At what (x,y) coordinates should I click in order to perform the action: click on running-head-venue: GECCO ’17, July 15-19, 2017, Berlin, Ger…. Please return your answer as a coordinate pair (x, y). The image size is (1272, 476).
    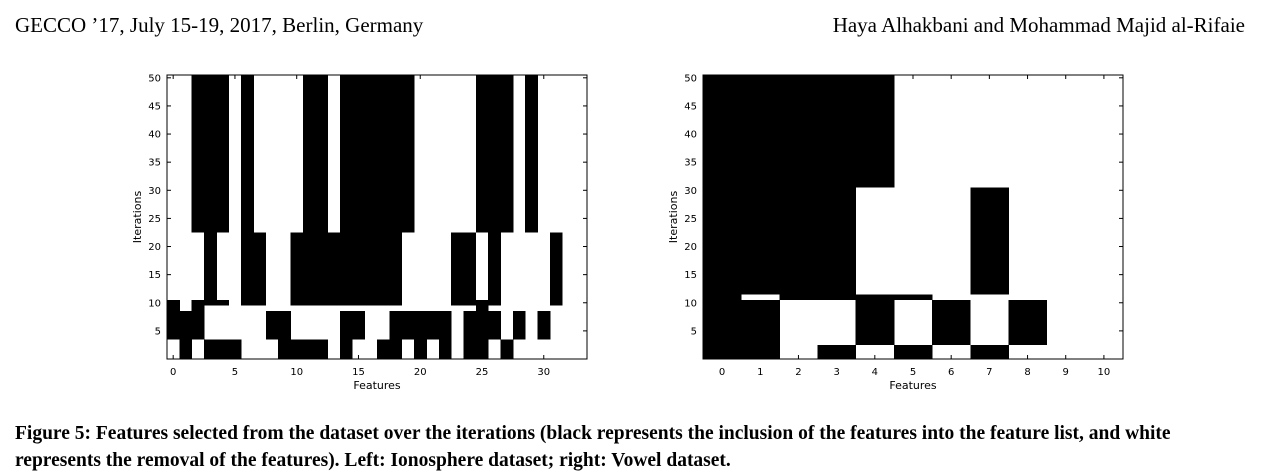
    Looking at the image, I should click on (219, 25).